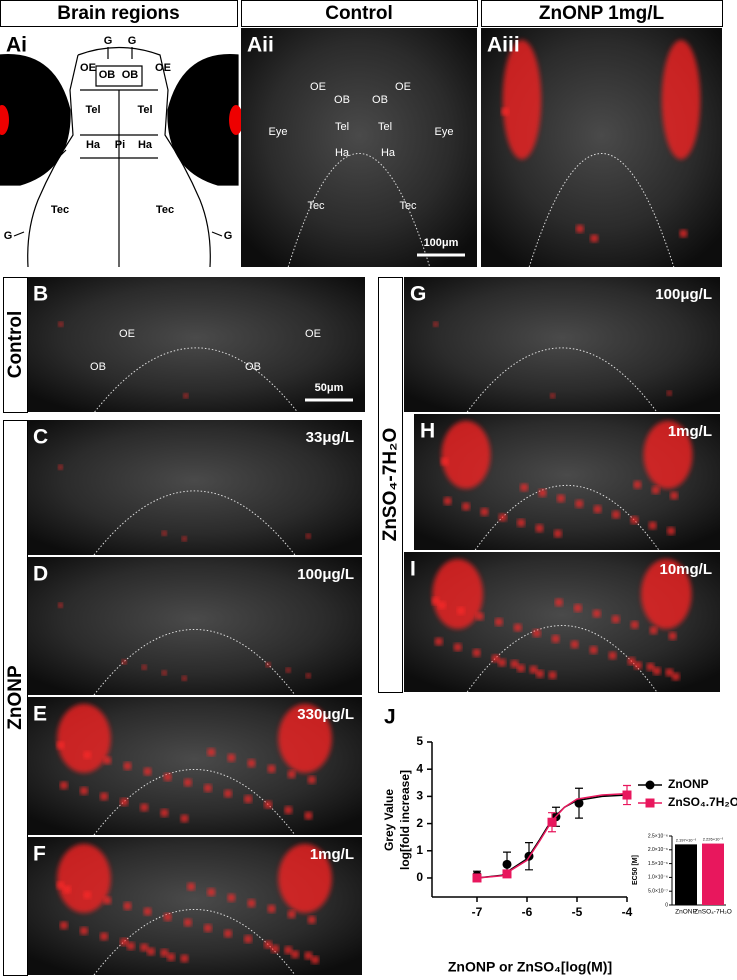  I want to click on inset-x-tick-label: ZnSO₄-7H₂O, so click(713, 912).